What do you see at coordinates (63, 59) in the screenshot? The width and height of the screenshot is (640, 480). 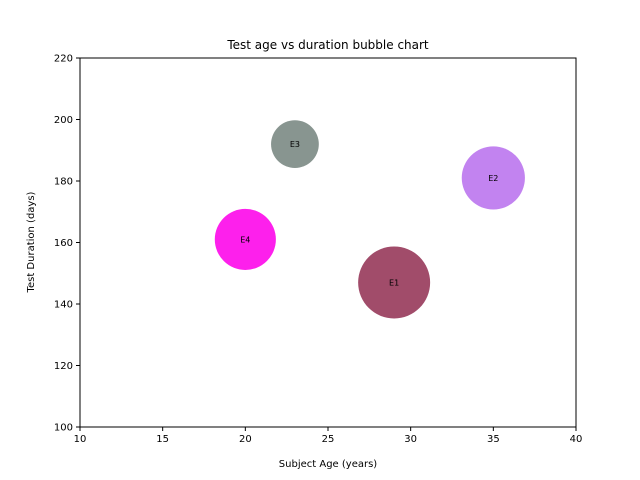 I see `y-tick-label: 220` at bounding box center [63, 59].